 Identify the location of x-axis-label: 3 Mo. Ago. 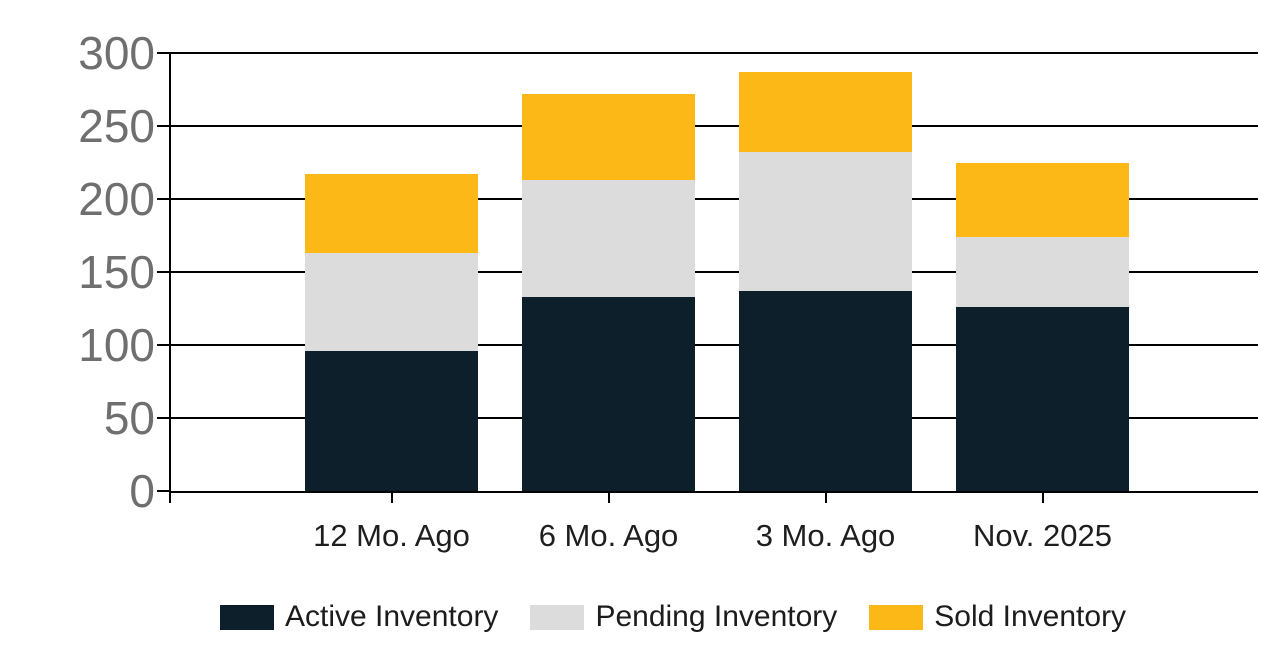
(825, 535).